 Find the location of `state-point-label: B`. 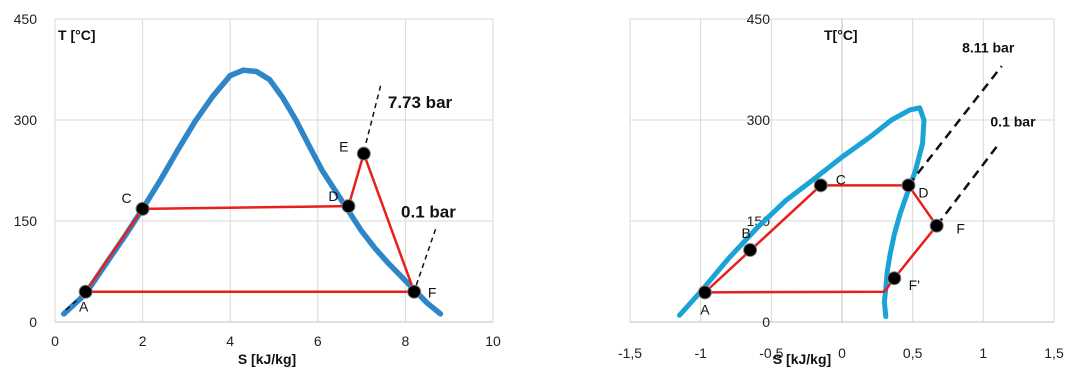

state-point-label: B is located at coordinates (745, 233).